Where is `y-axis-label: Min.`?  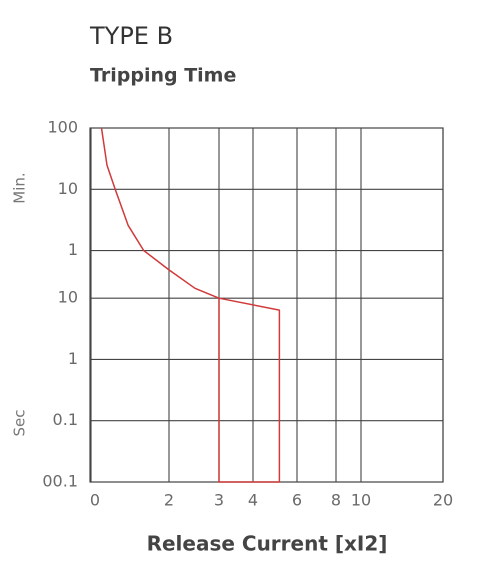 y-axis-label: Min. is located at coordinates (20, 187).